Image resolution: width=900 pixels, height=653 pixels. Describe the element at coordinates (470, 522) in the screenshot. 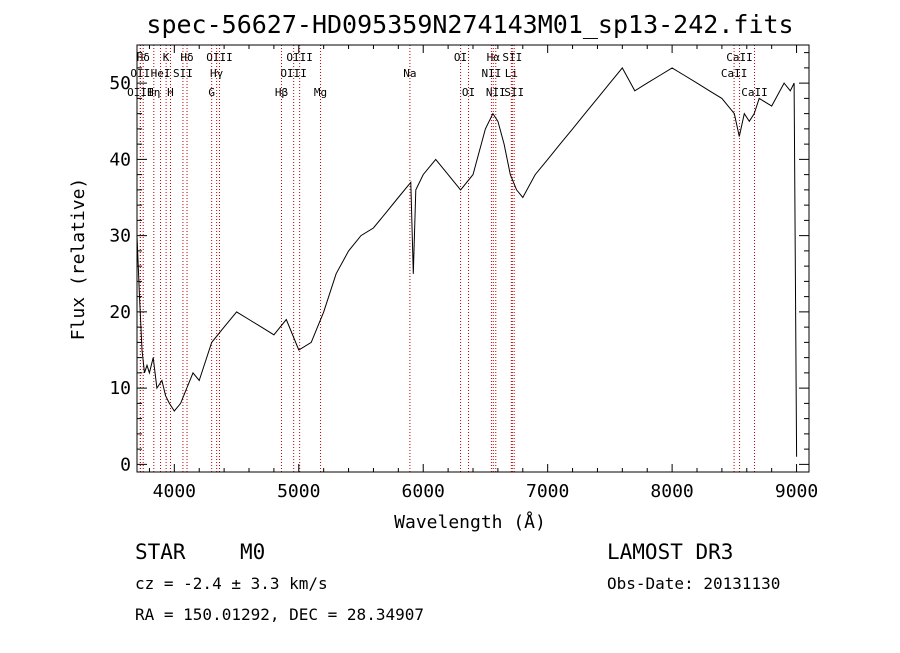

I see `x-axis-label: Wavelength (Å)` at that location.